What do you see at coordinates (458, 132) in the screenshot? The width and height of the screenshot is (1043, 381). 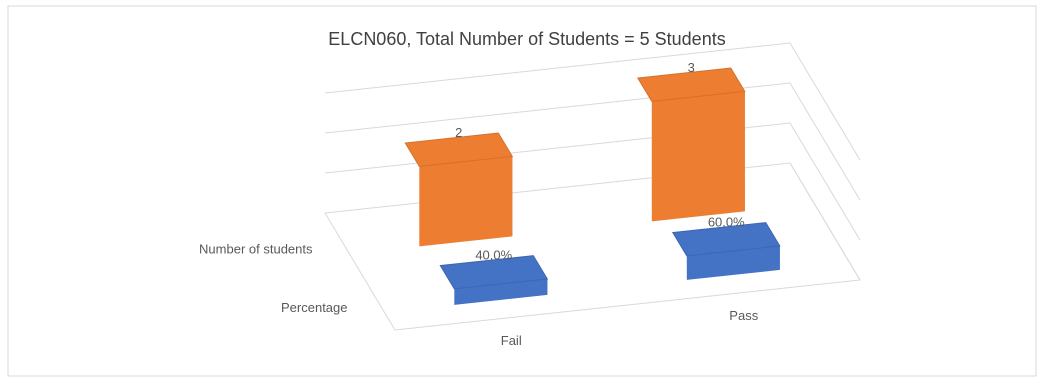 I see `data-label: 2` at bounding box center [458, 132].